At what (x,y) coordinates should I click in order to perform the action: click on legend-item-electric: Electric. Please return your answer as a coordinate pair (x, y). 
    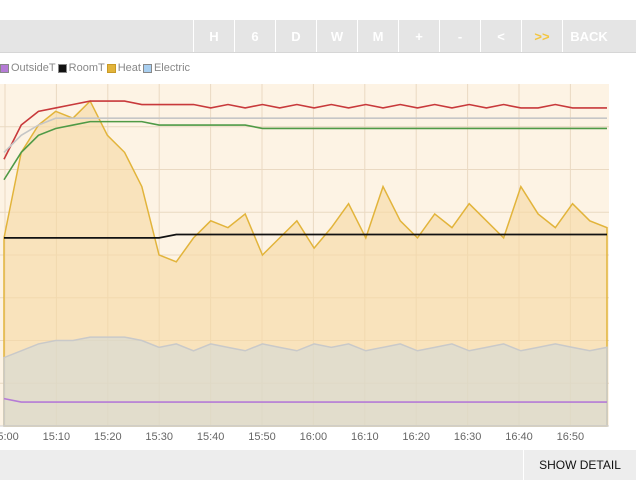
    Looking at the image, I should click on (166, 68).